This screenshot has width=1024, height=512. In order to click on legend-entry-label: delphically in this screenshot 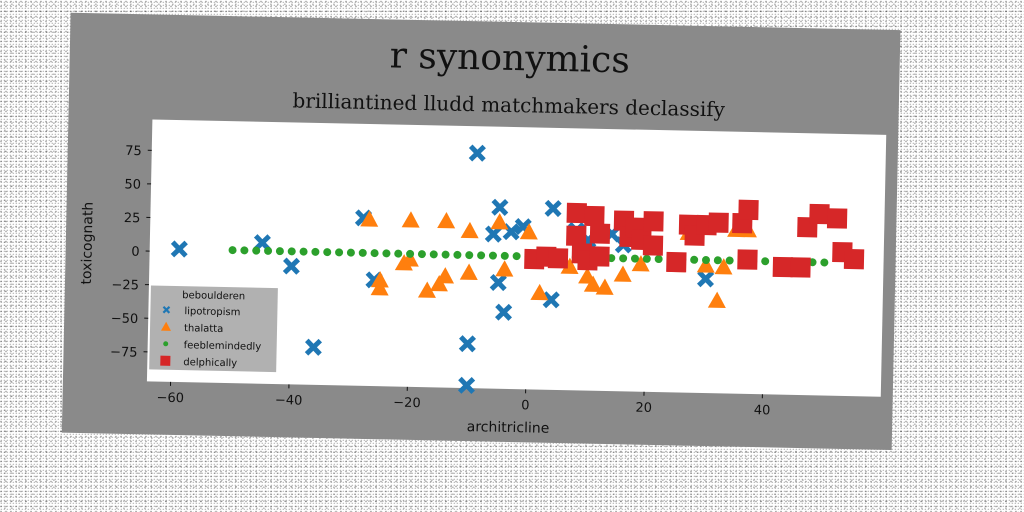, I will do `click(210, 363)`.